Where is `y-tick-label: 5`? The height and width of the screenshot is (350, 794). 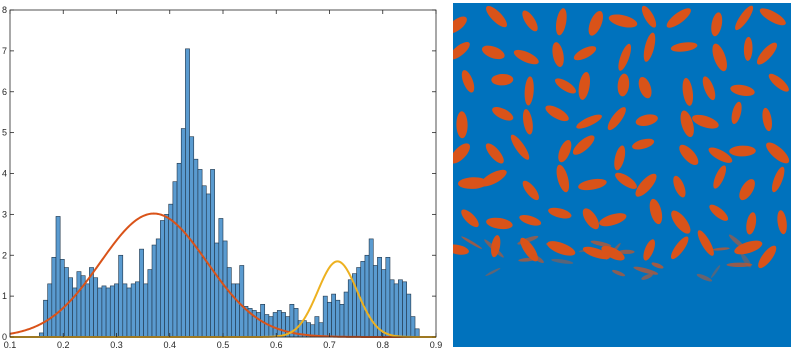
y-tick-label: 5 is located at coordinates (4, 133).